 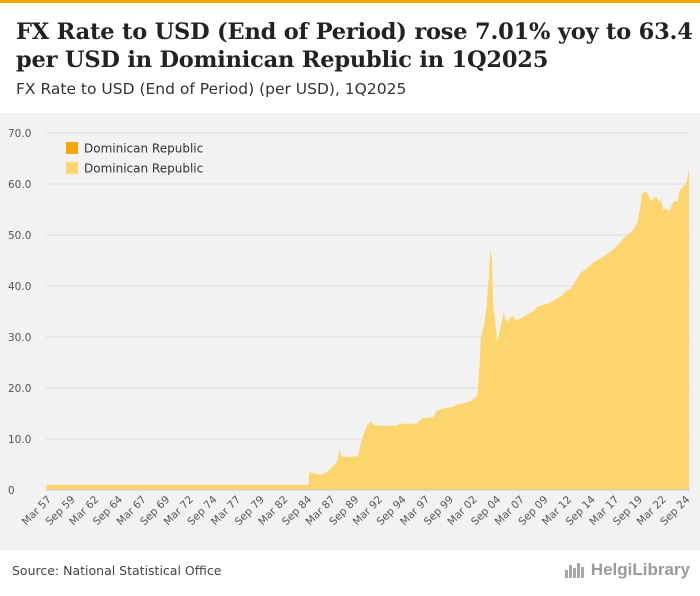 What do you see at coordinates (11, 491) in the screenshot?
I see `y-tick-label: 0` at bounding box center [11, 491].